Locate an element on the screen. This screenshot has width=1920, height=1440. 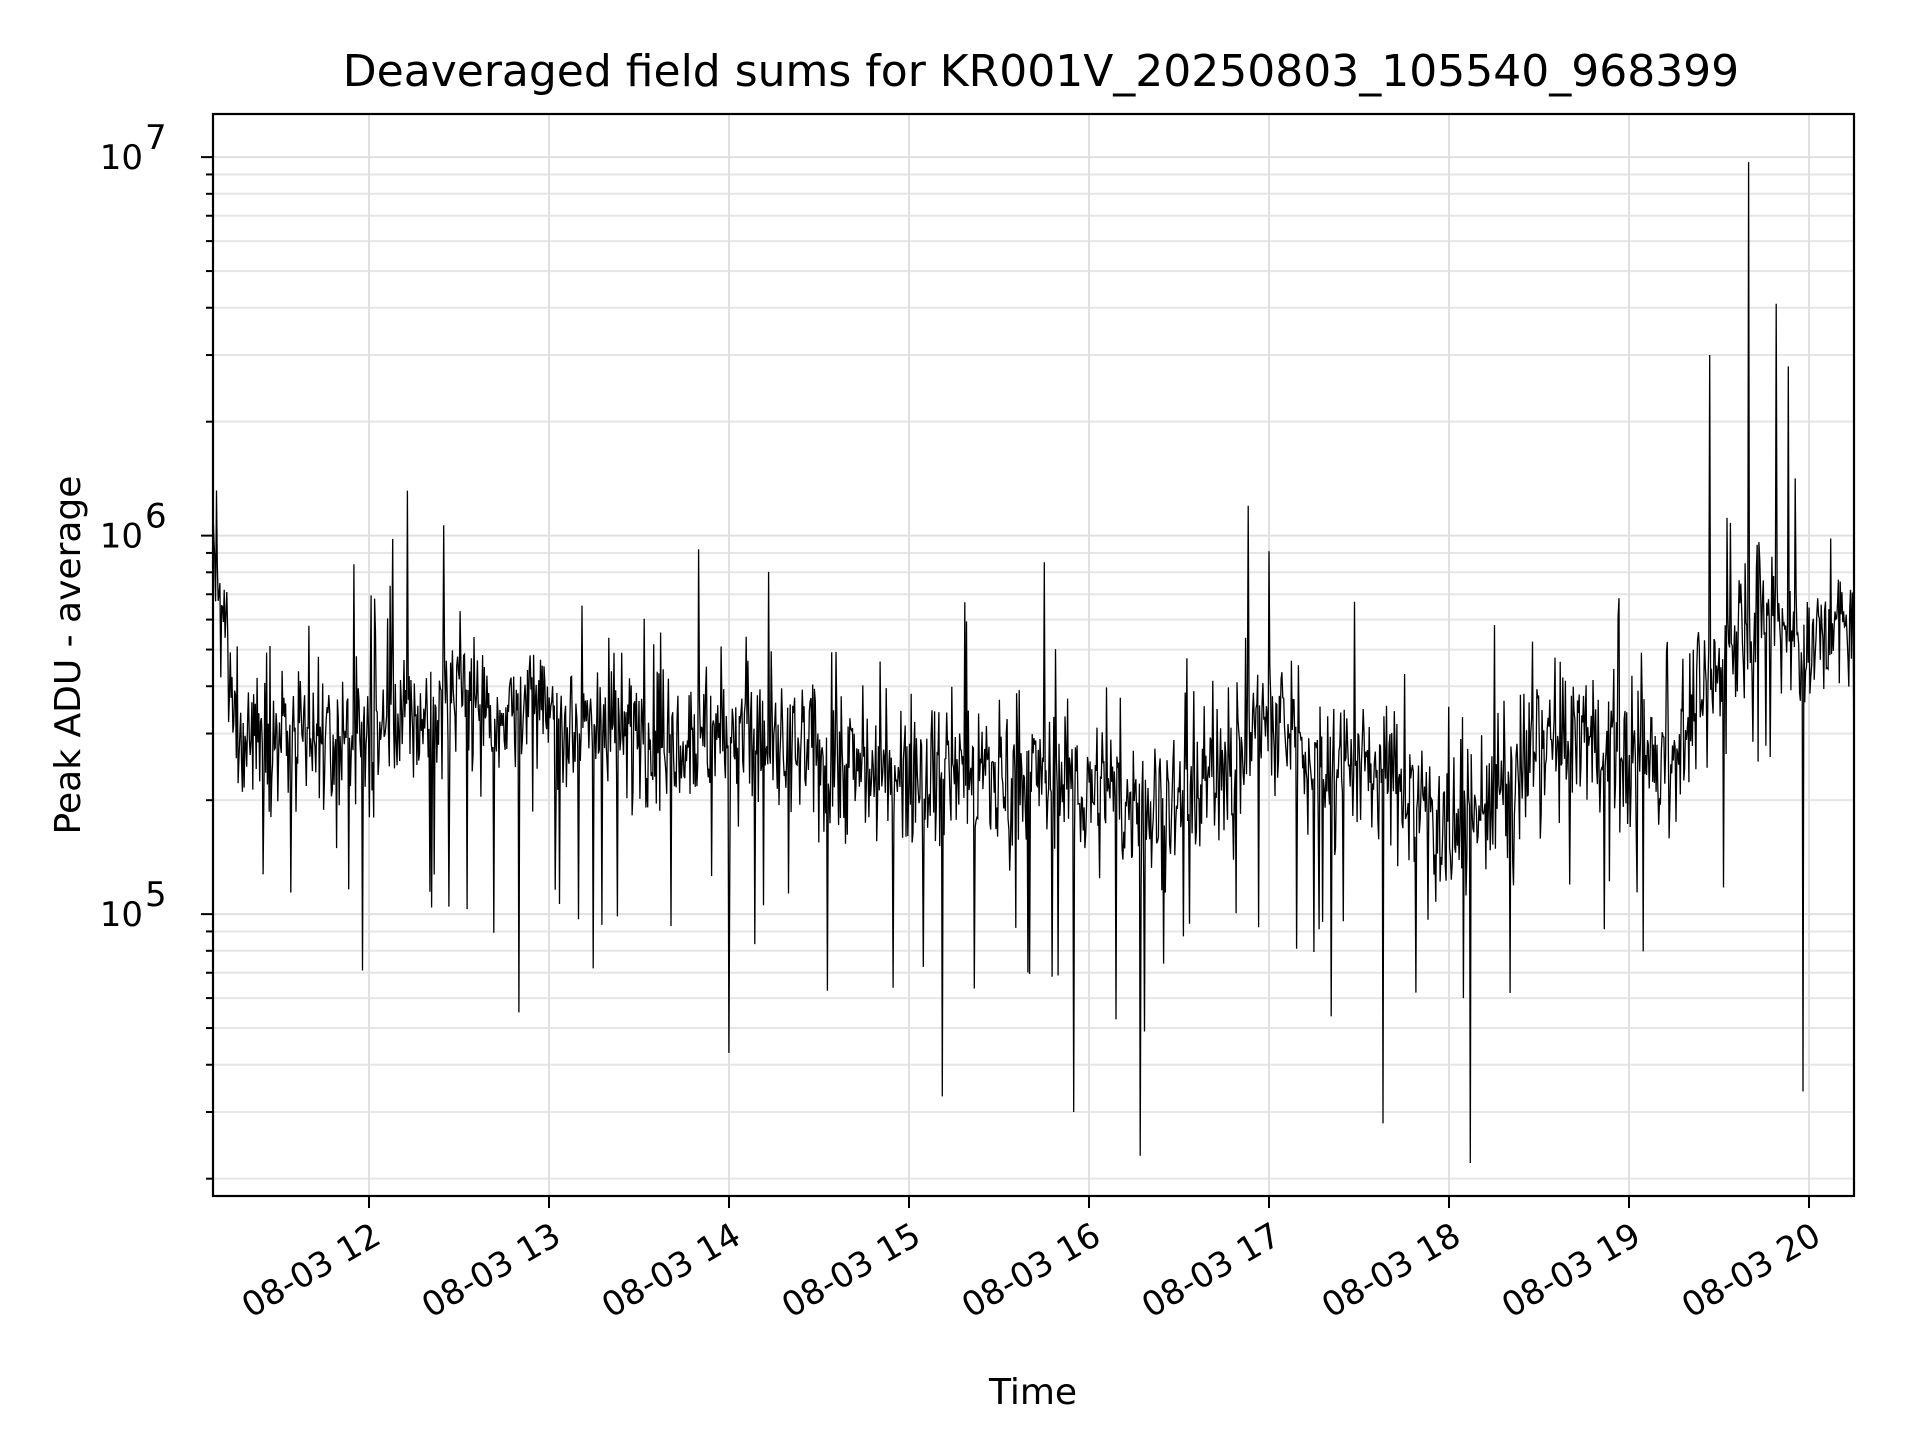
x-tick-label: 08-03 20 is located at coordinates (1751, 1270).